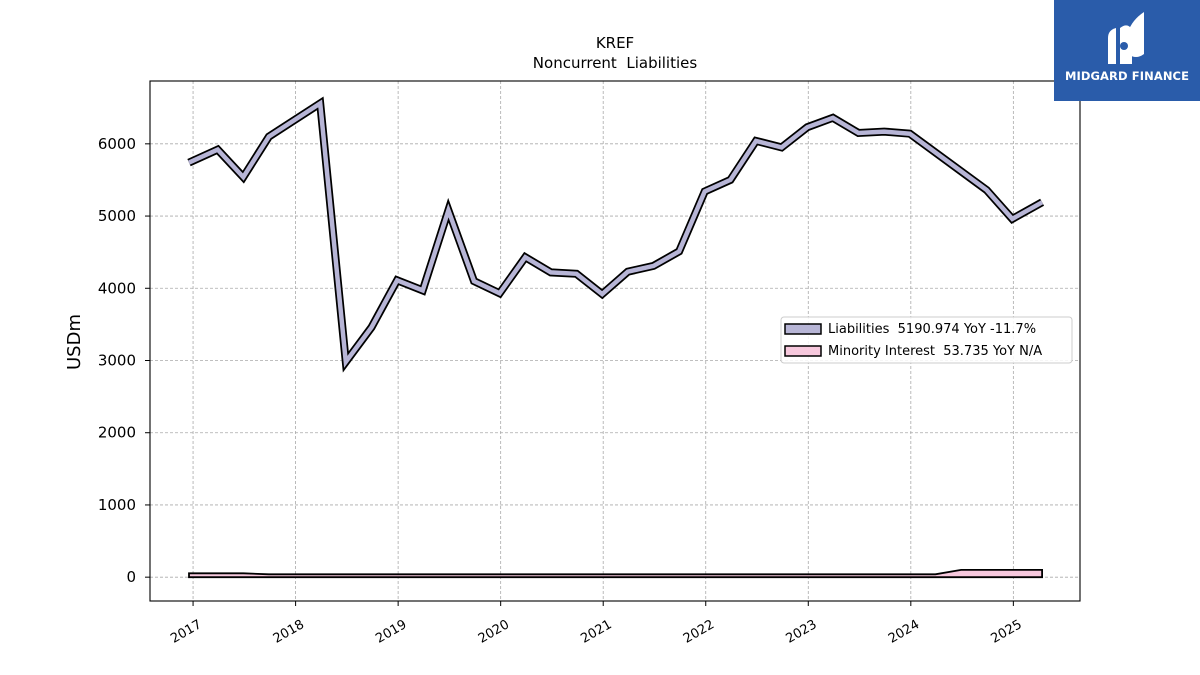  I want to click on series-band-minority-interest, so click(615, 574).